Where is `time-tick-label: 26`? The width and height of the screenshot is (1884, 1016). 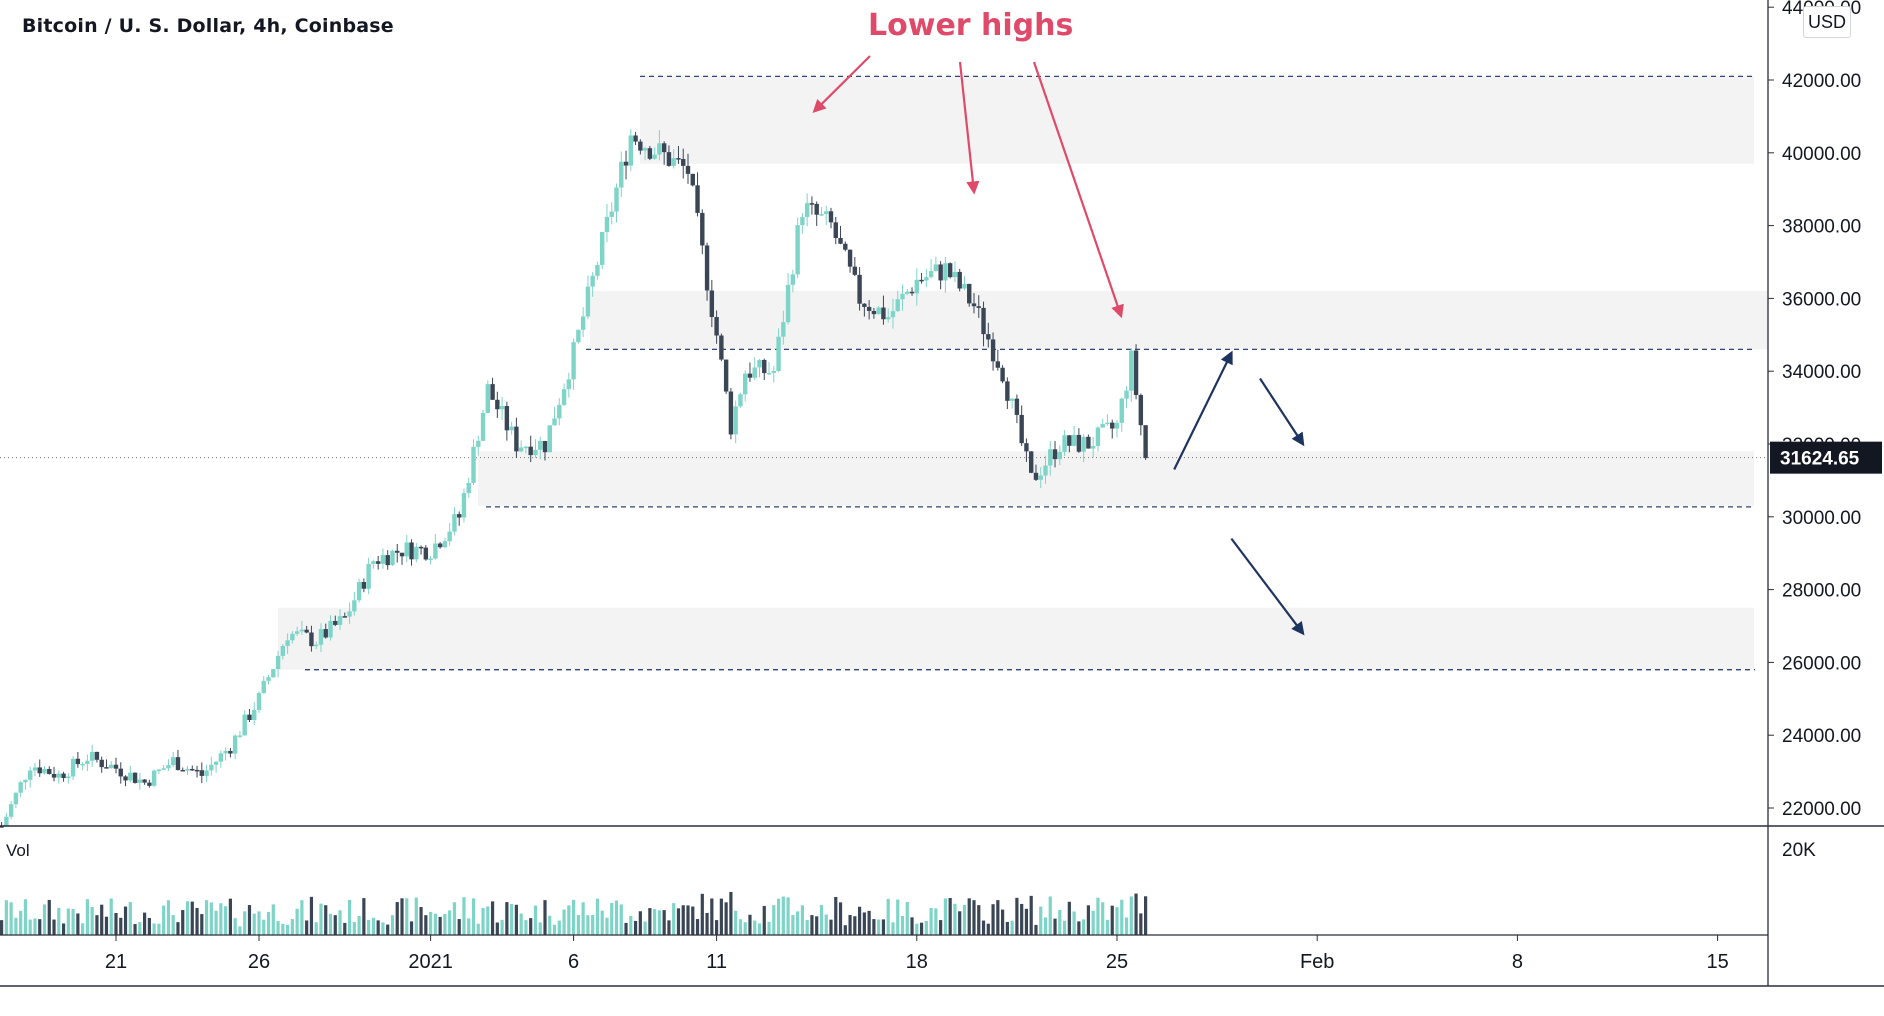
time-tick-label: 26 is located at coordinates (259, 962).